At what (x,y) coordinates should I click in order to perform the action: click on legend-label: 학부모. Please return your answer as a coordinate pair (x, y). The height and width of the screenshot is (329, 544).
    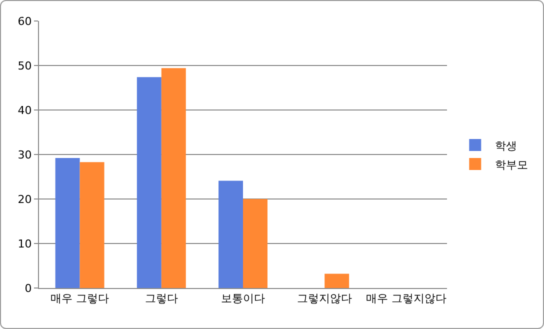
    Looking at the image, I should click on (511, 165).